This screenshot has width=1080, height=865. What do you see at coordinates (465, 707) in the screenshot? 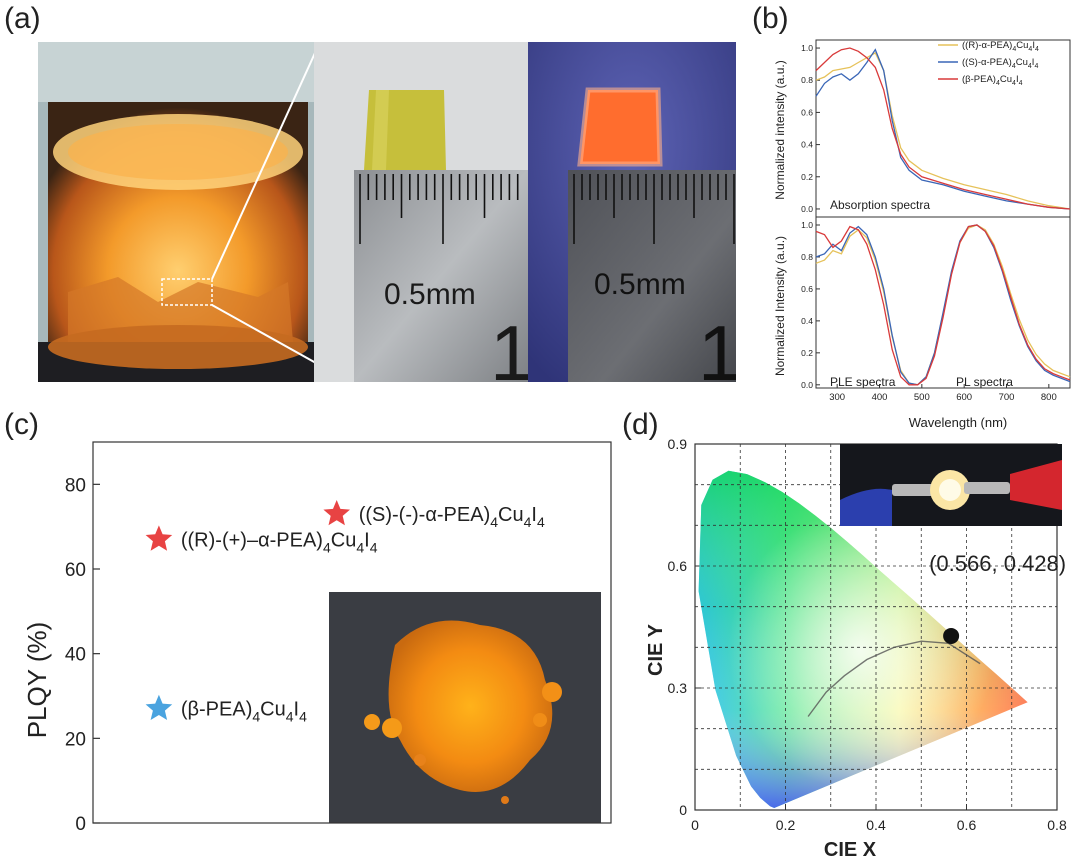
I see `powder-photo` at bounding box center [465, 707].